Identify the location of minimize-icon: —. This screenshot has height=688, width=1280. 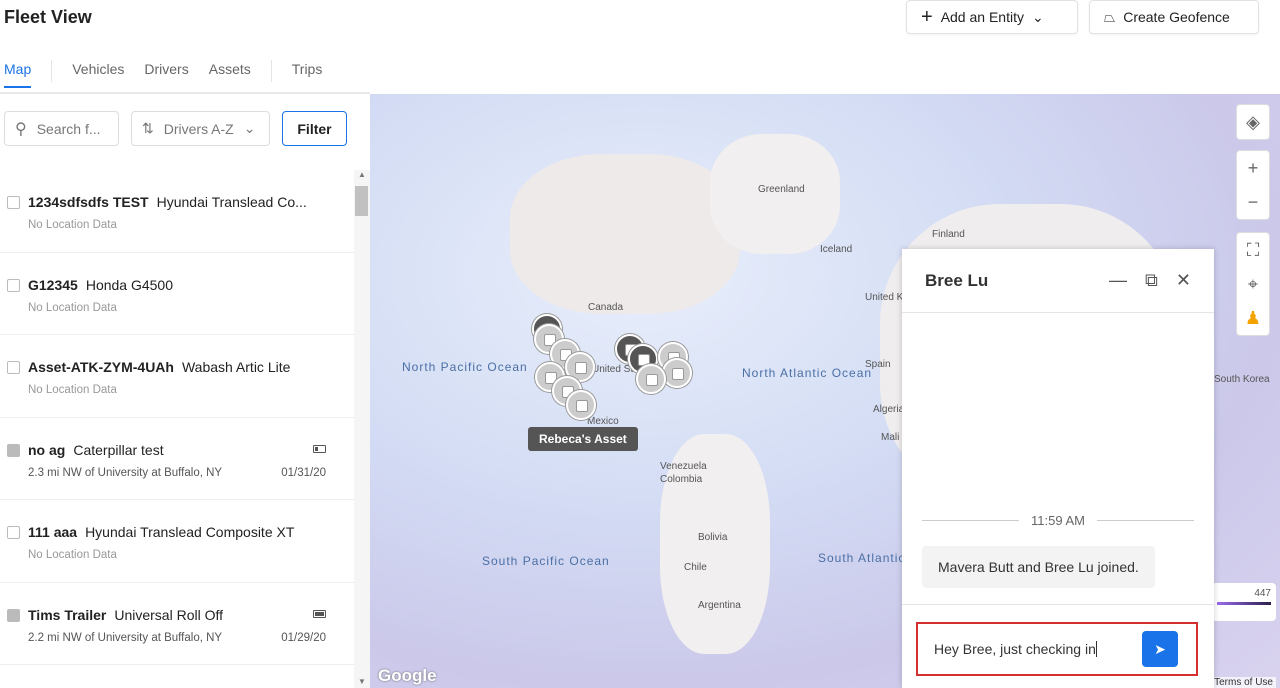
(1118, 280).